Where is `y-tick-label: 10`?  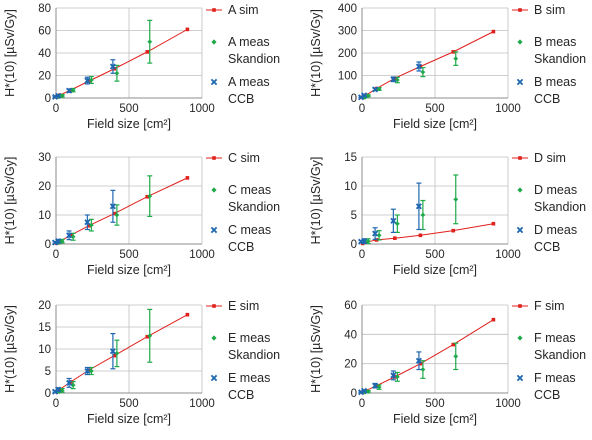 y-tick-label: 10 is located at coordinates (44, 216).